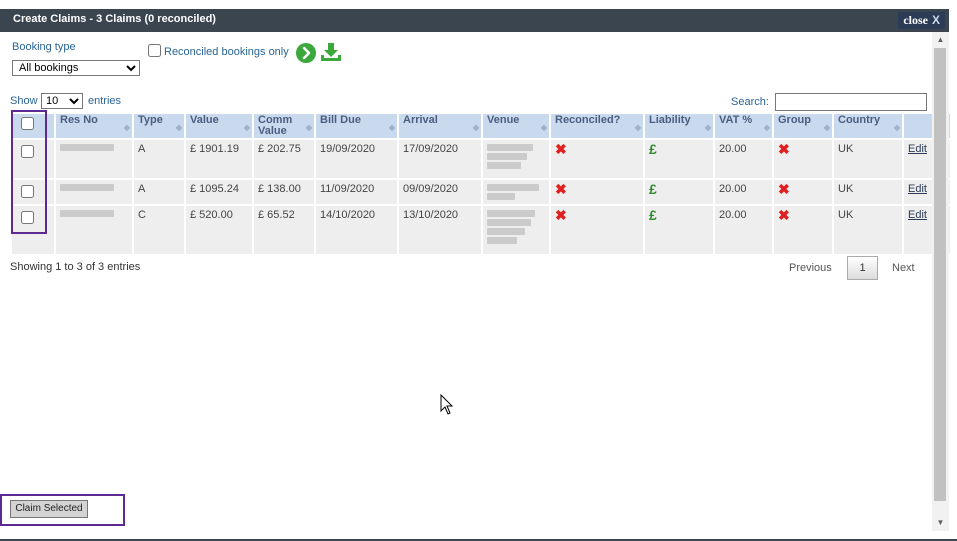 Image resolution: width=957 pixels, height=541 pixels. What do you see at coordinates (868, 230) in the screenshot?
I see `country-cell: UK` at bounding box center [868, 230].